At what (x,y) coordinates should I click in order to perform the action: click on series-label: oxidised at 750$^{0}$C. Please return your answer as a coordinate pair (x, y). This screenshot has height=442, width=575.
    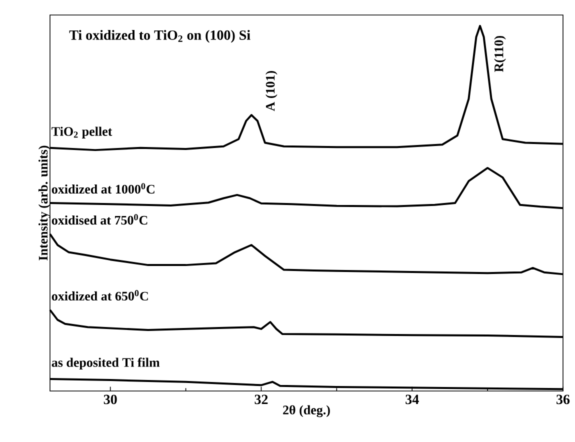
    Looking at the image, I should click on (100, 219).